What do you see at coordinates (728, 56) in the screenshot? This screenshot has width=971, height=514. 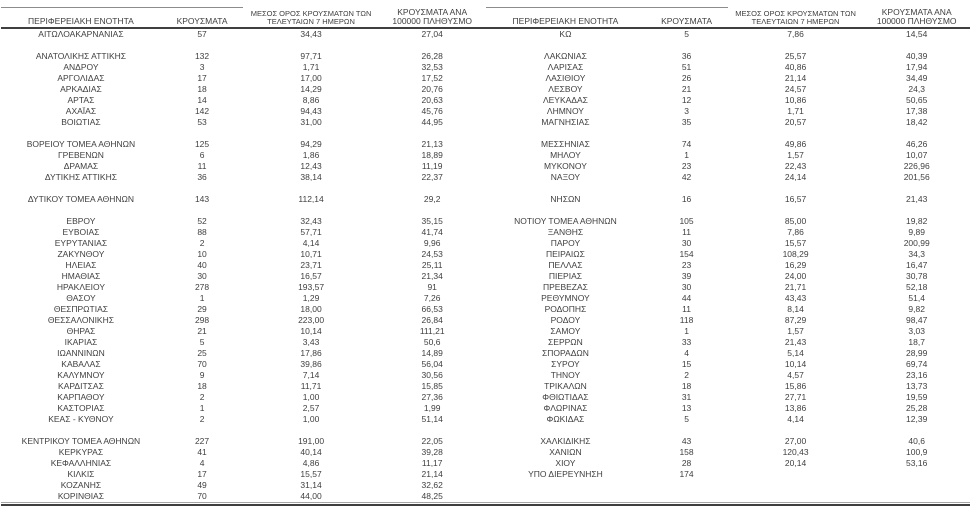 I see `table-row: ΛΑΚΩΝΙΑΣ 36 25,57 40,39` at bounding box center [728, 56].